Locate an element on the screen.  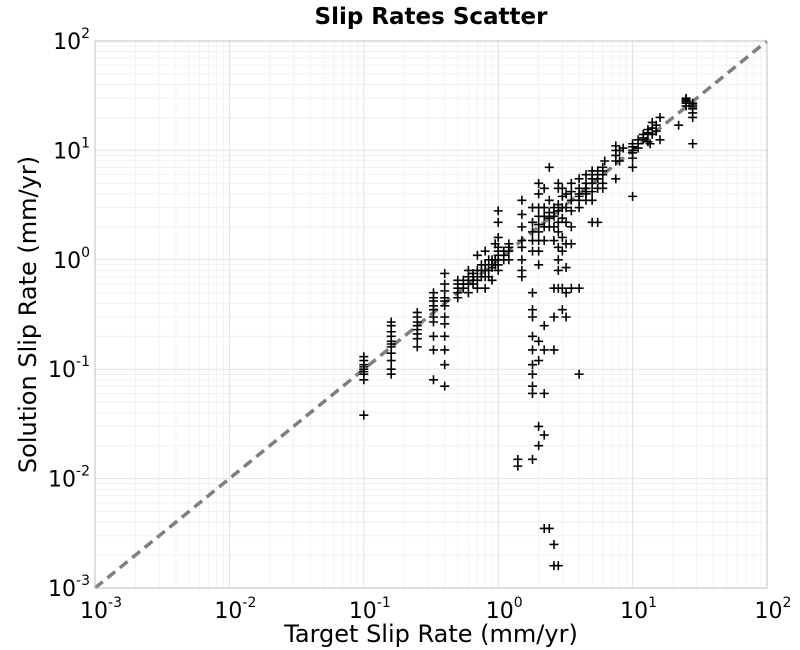
y-tick-label: 10² is located at coordinates (71, 40).